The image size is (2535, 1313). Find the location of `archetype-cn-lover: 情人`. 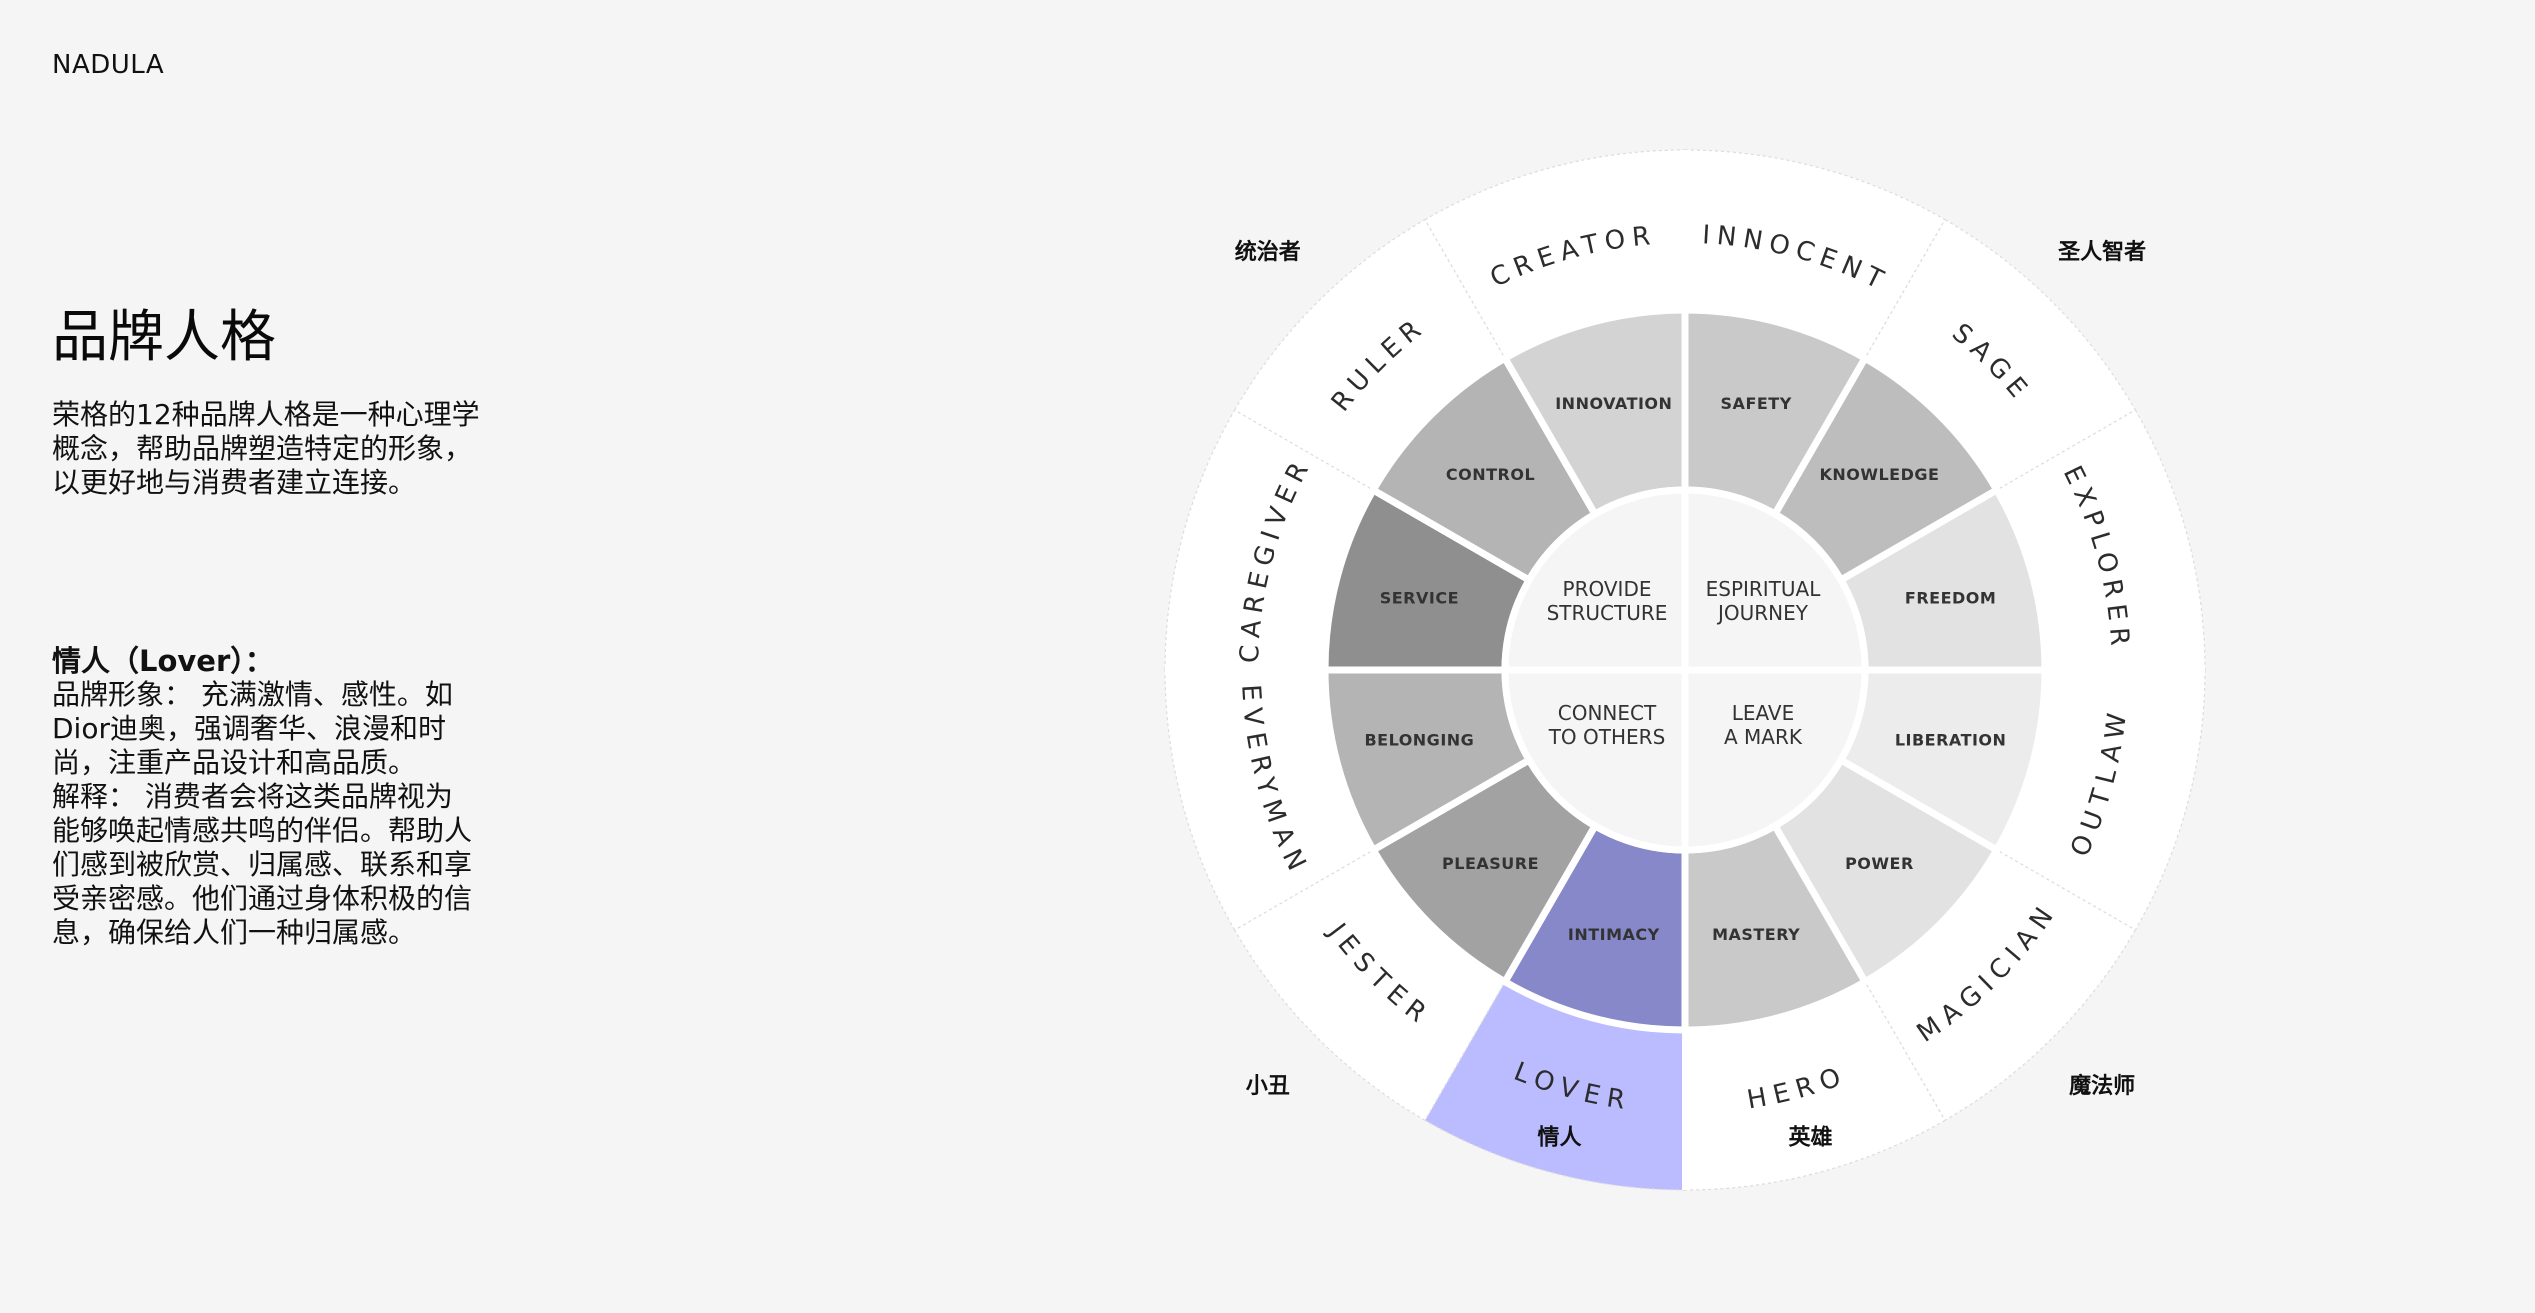

archetype-cn-lover: 情人 is located at coordinates (1559, 1137).